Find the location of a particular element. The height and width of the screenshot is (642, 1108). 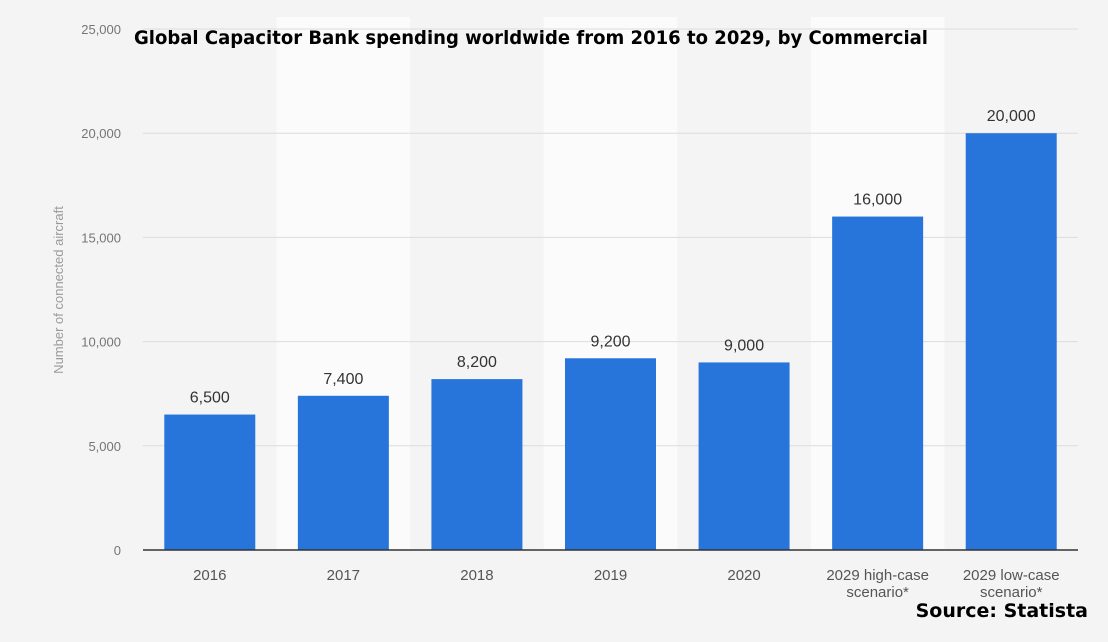

y-tick-label: 20,000 is located at coordinates (101, 133).